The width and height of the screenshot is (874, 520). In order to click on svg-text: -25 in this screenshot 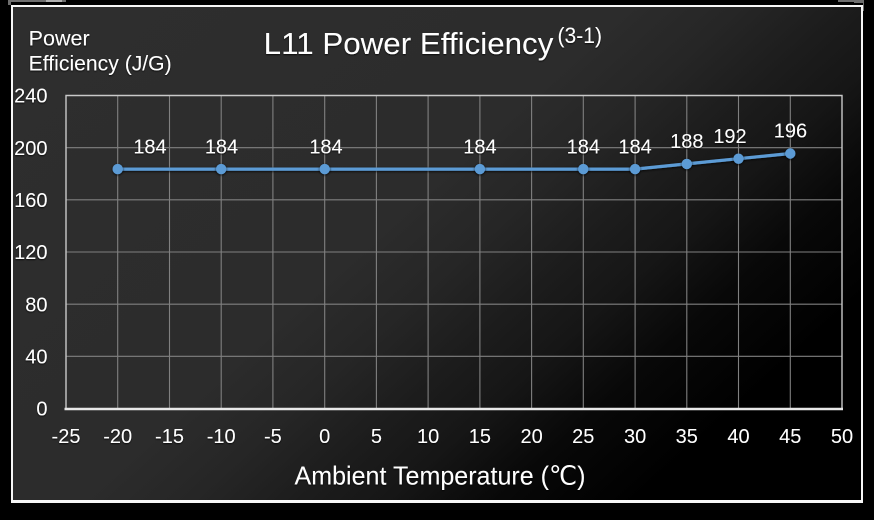, I will do `click(66, 437)`.